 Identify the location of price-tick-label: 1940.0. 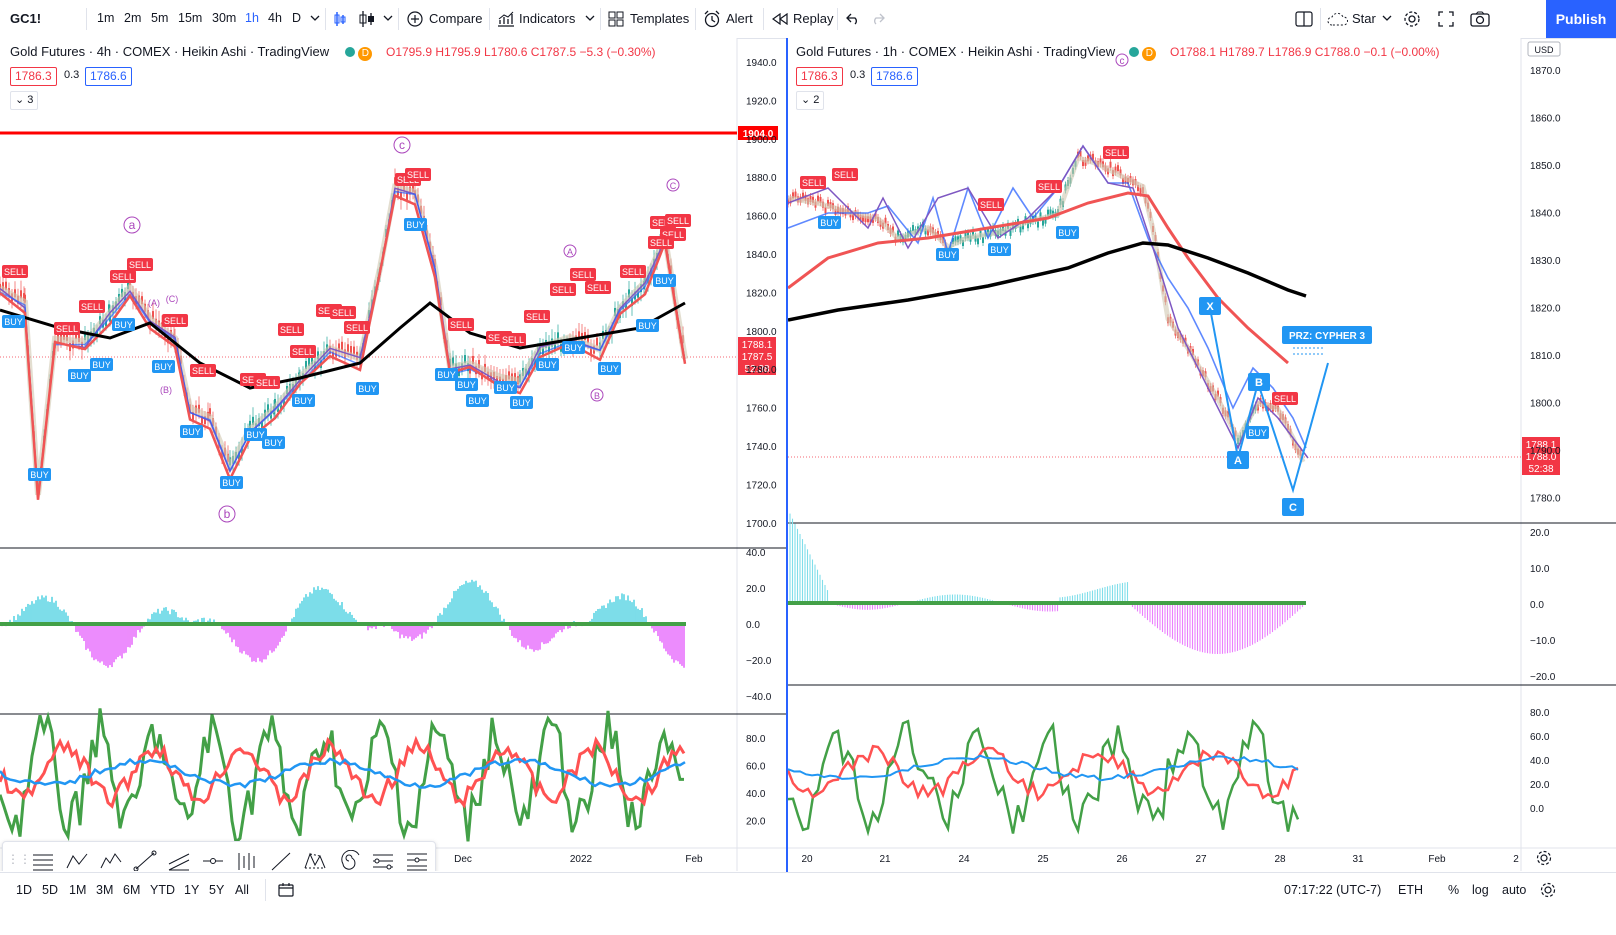
(761, 63).